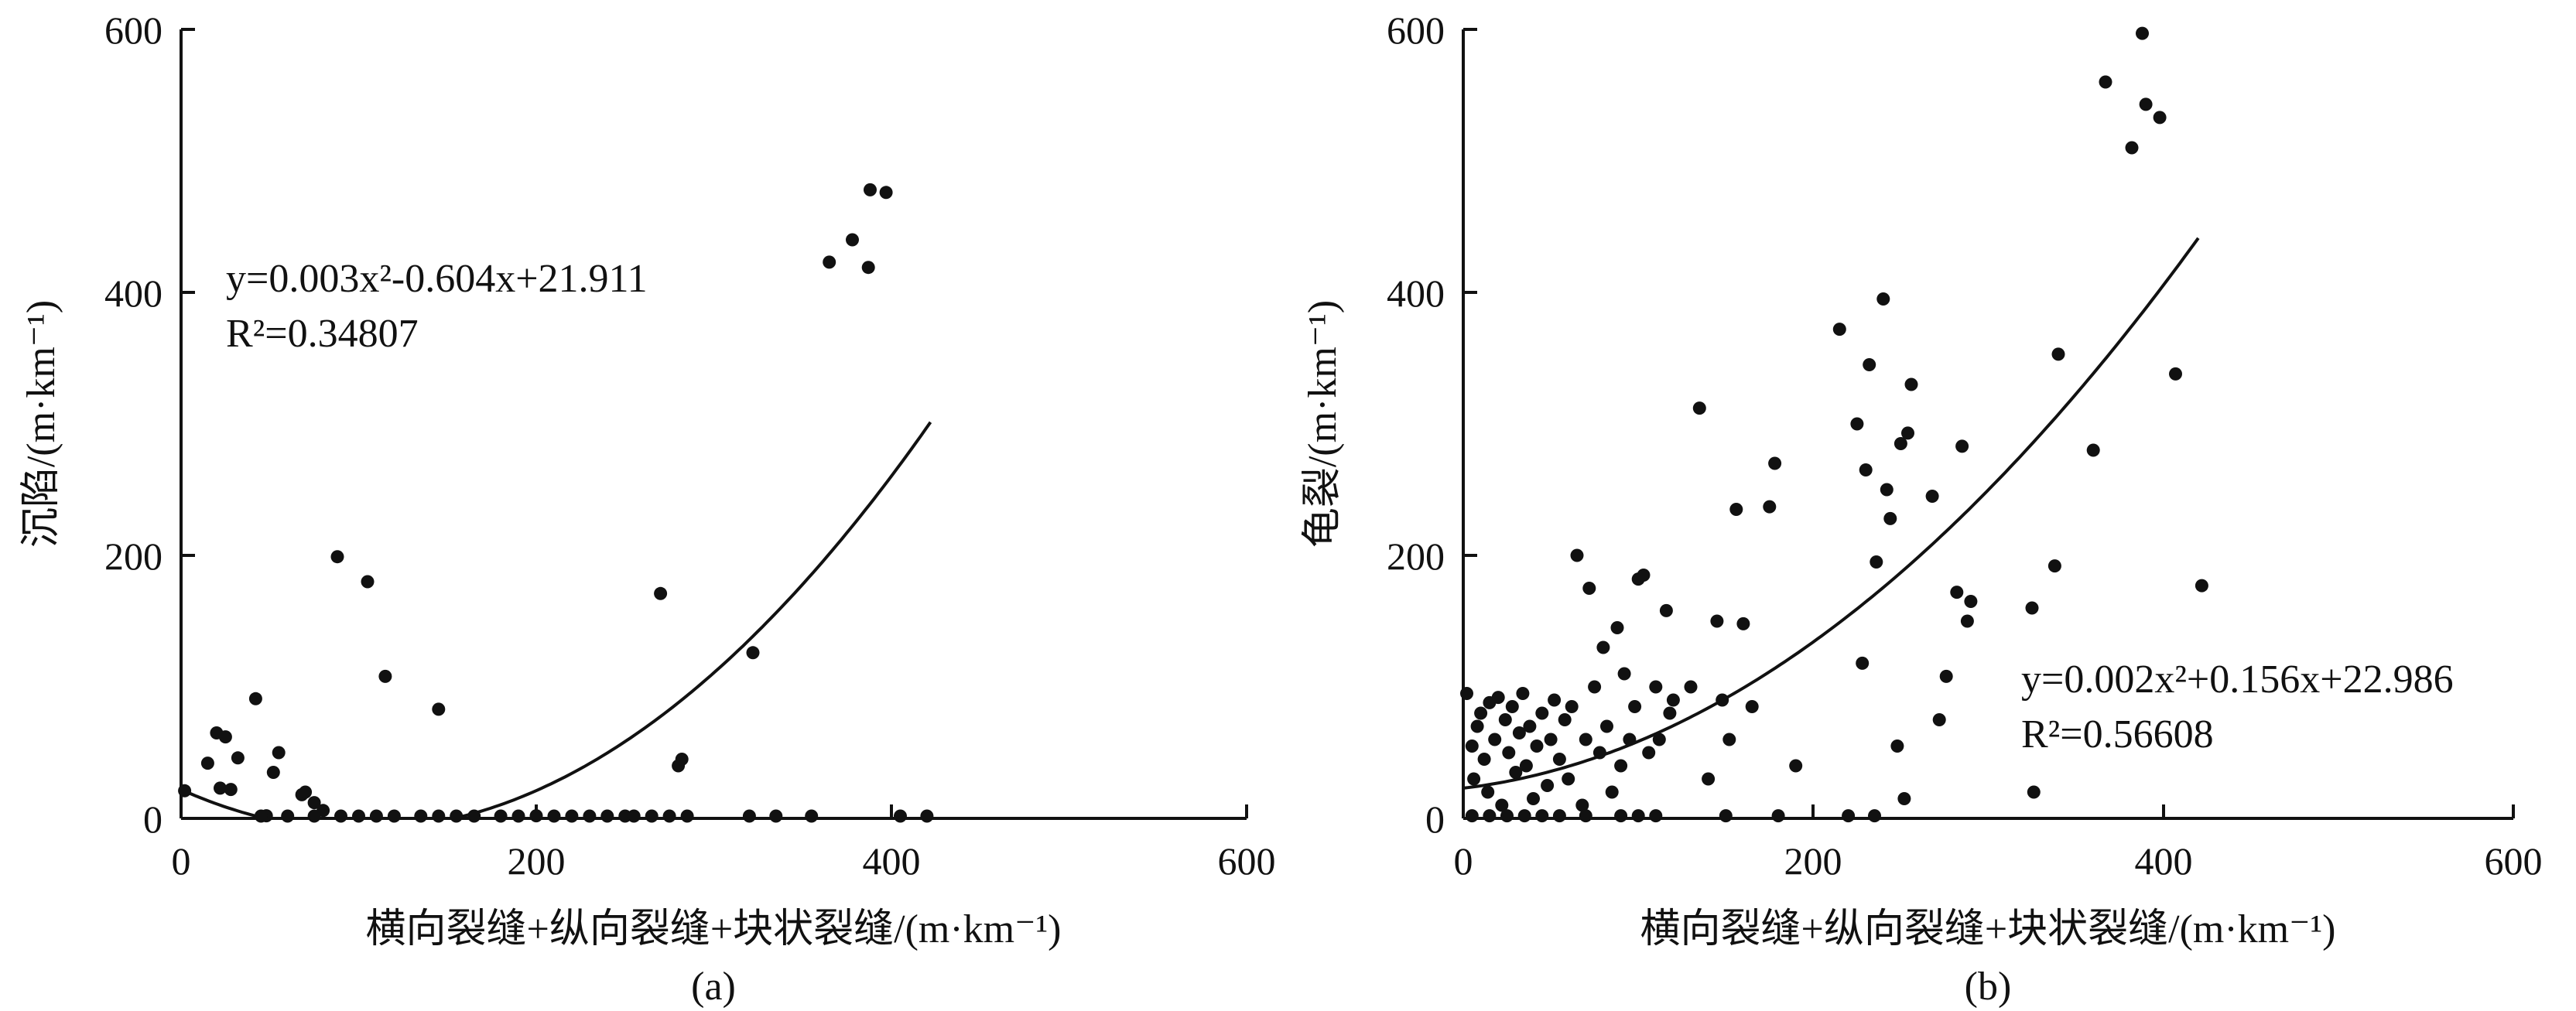  What do you see at coordinates (323, 334) in the screenshot?
I see `chart-a-r-squared: R²=0.34807` at bounding box center [323, 334].